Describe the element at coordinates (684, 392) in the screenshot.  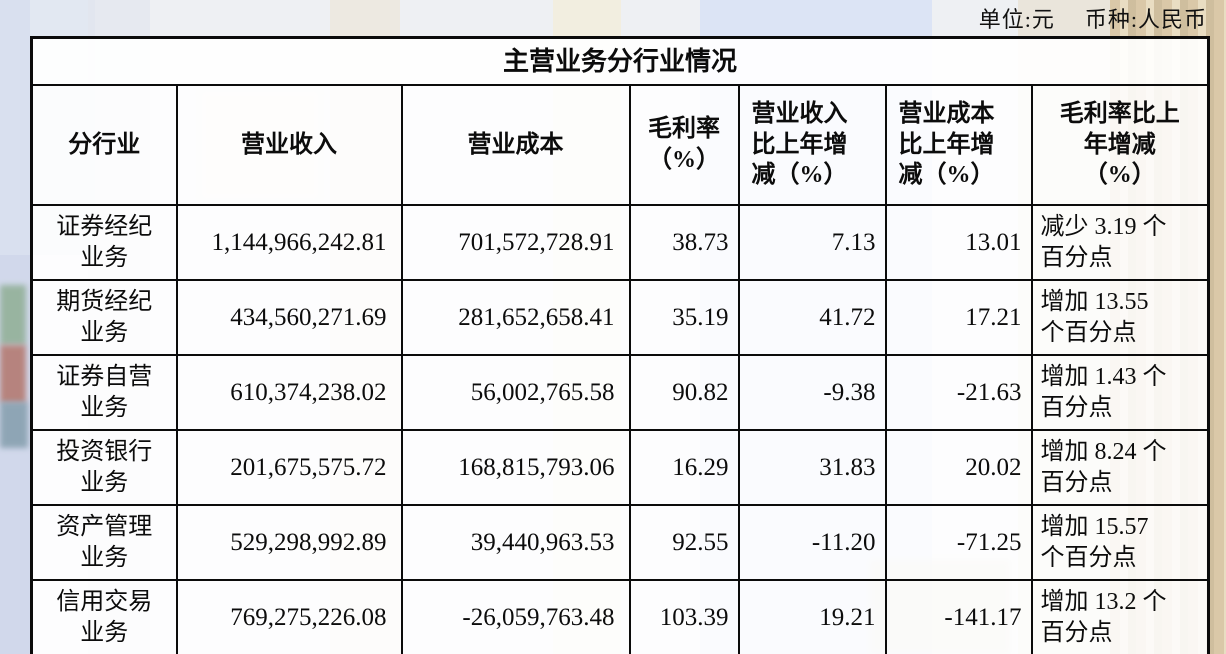
I see `gross-margin-cell: 90.82` at that location.